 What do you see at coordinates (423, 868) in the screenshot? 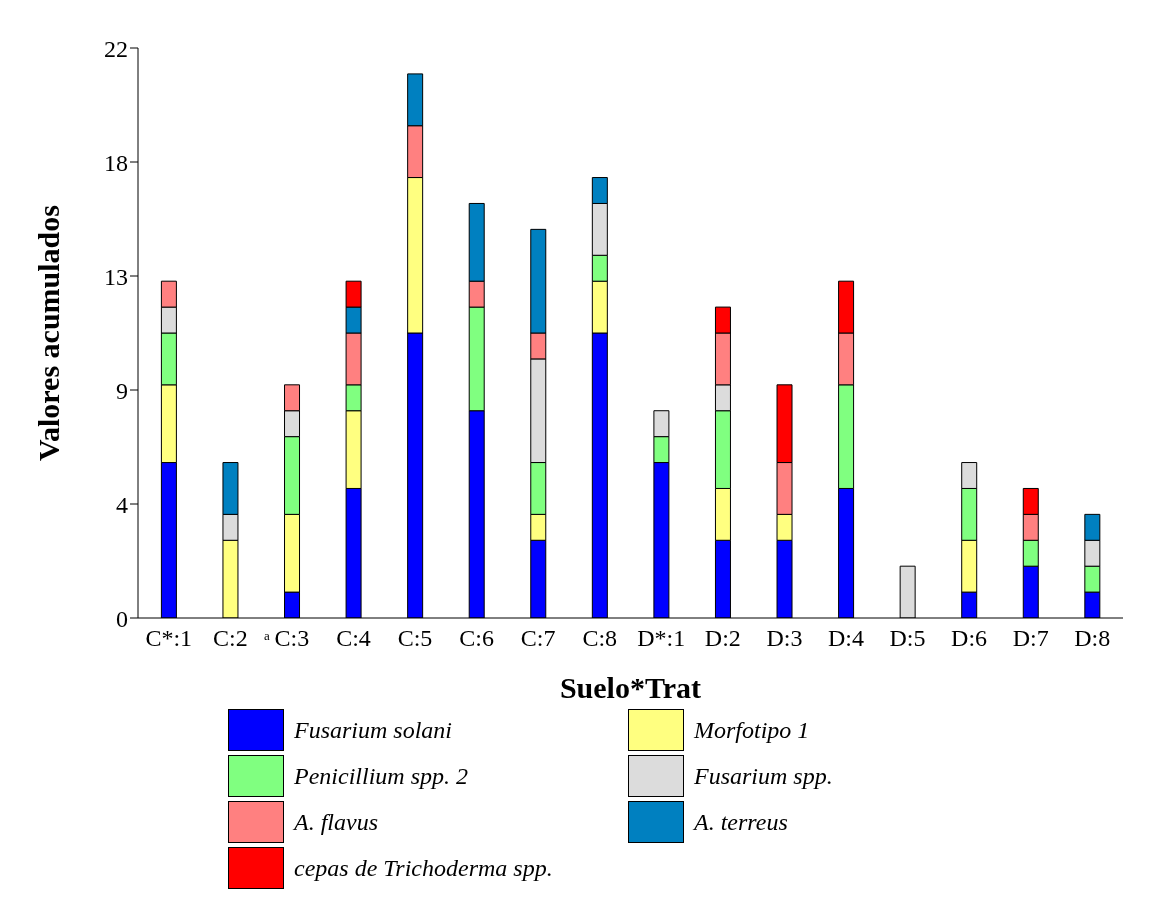
I see `legend-label: cepas de Trichoderma spp.` at bounding box center [423, 868].